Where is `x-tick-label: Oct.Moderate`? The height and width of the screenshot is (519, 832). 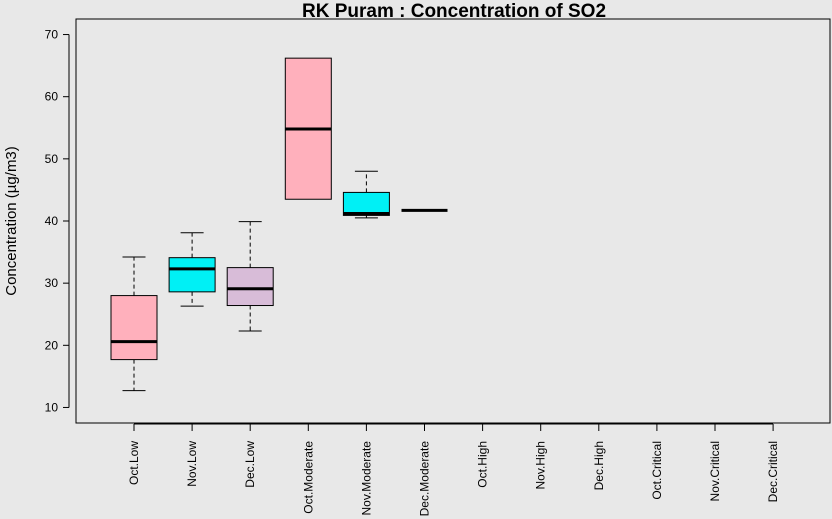
x-tick-label: Oct.Moderate is located at coordinates (308, 477).